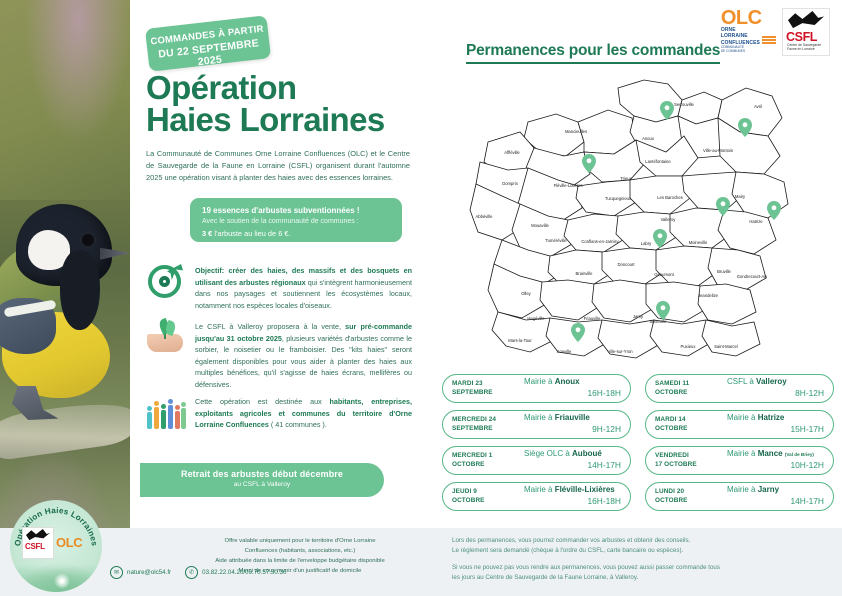 This screenshot has height=596, width=842. Describe the element at coordinates (775, 424) in the screenshot. I see `permanence-card-body: Mairie à Hatrize 15H-17H` at that location.